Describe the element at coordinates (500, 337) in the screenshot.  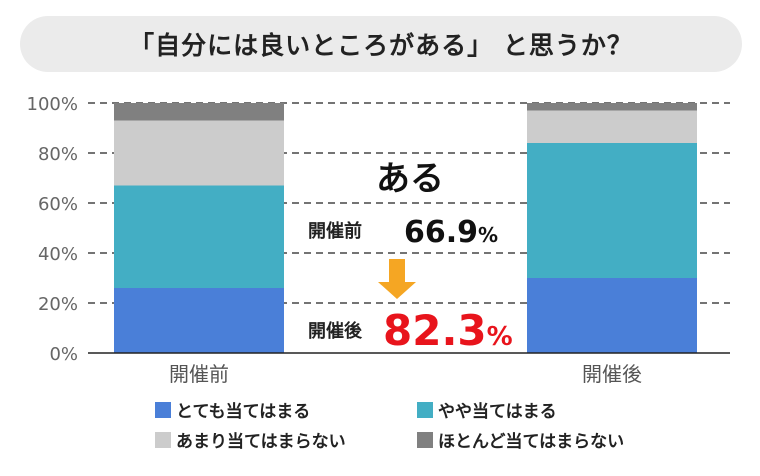
I see `after-value-unit: %` at that location.